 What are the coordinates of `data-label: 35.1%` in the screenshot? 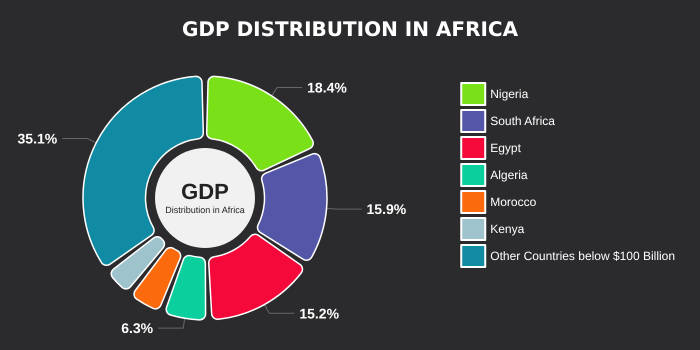 It's located at (37, 138).